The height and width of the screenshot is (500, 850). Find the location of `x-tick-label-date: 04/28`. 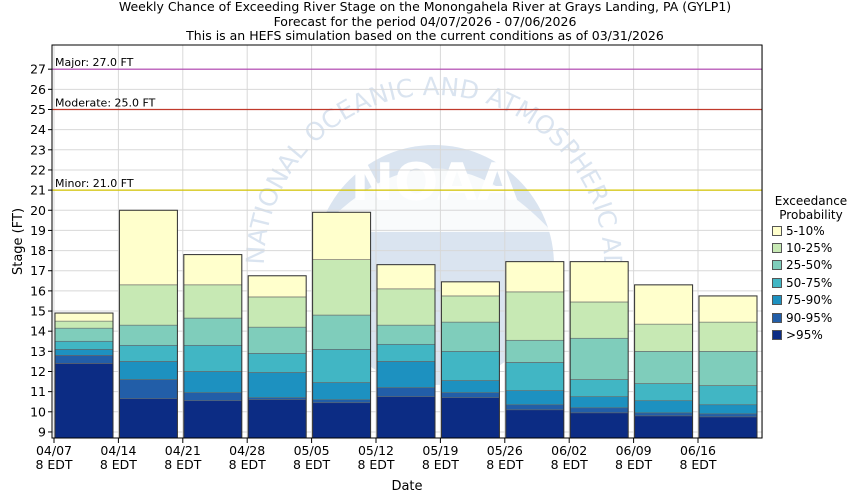

x-tick-label-date: 04/28 is located at coordinates (247, 450).